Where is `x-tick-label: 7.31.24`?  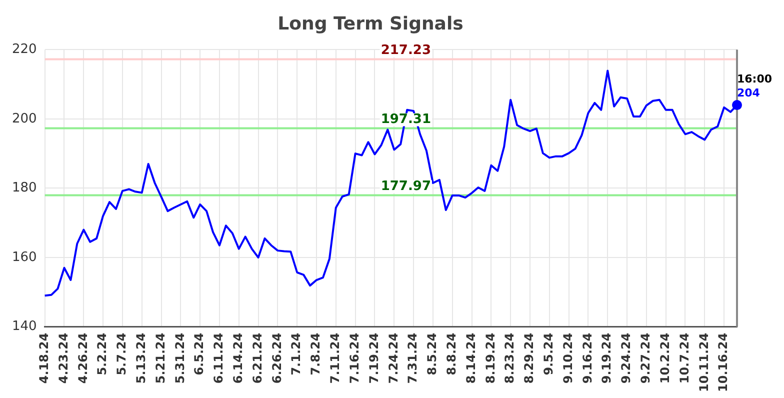 x-tick-label: 7.31.24 is located at coordinates (413, 358).